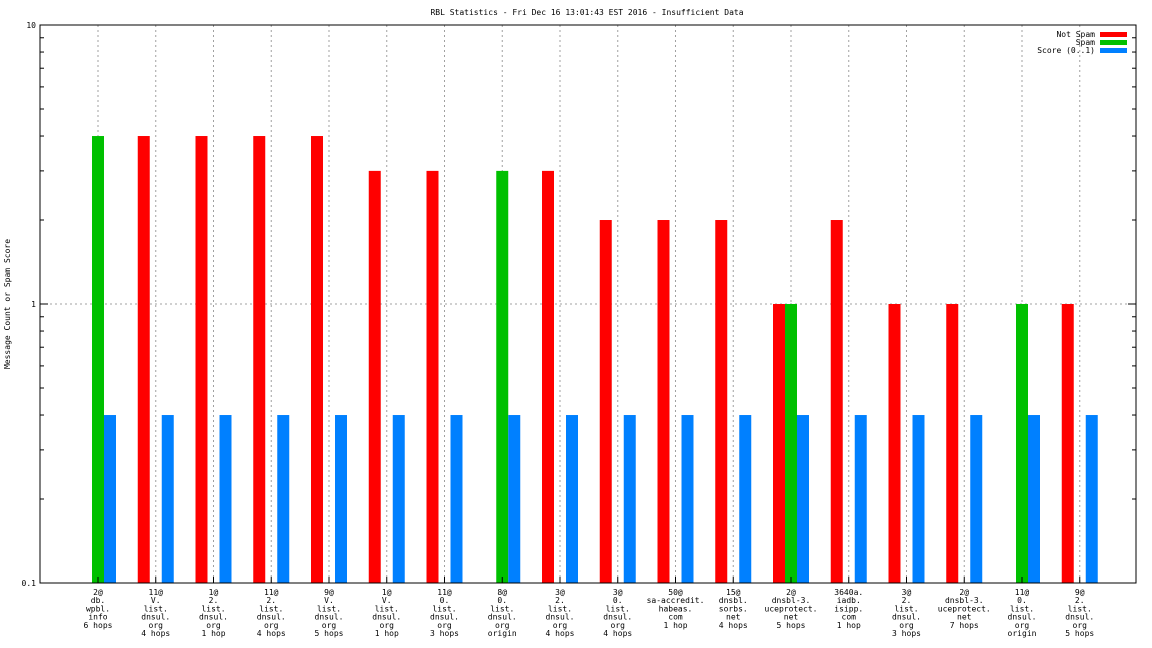  I want to click on y-axis-label: Message Count or Spam Score, so click(7, 304).